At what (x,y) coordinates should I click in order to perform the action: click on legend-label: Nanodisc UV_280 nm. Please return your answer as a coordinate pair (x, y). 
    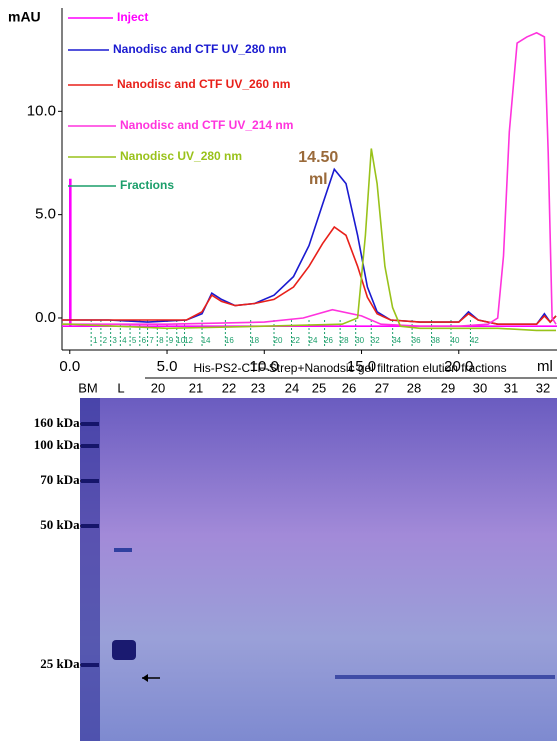
    Looking at the image, I should click on (181, 156).